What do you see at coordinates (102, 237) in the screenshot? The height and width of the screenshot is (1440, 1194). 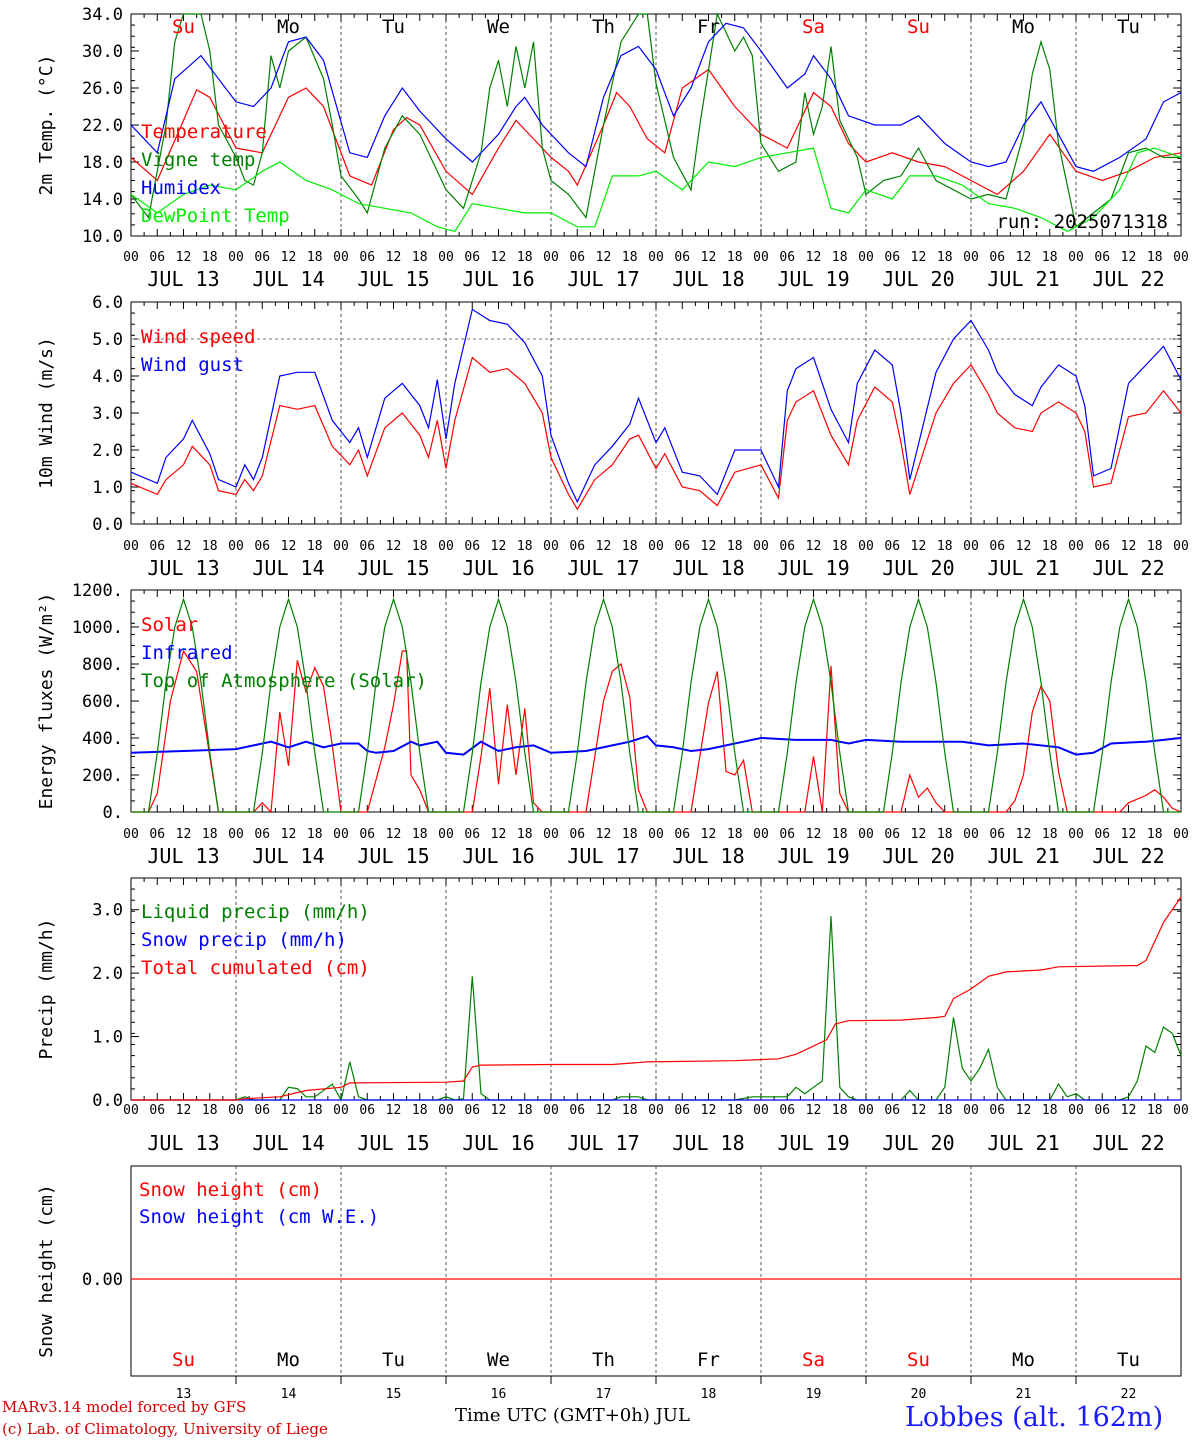 I see `y-tick-label: 10.0` at bounding box center [102, 237].